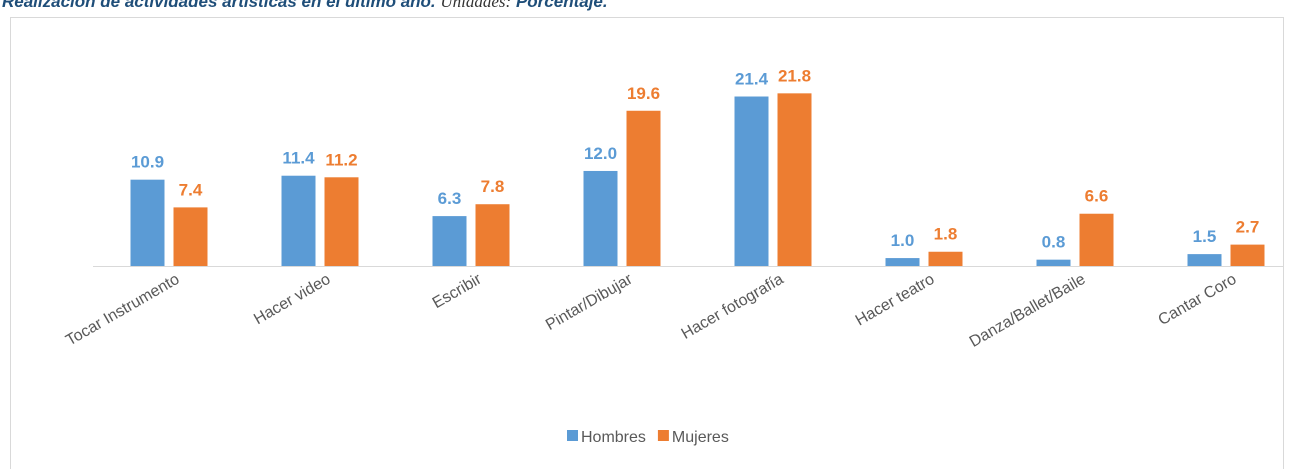  Describe the element at coordinates (613, 437) in the screenshot. I see `legend-label: Hombres` at that location.